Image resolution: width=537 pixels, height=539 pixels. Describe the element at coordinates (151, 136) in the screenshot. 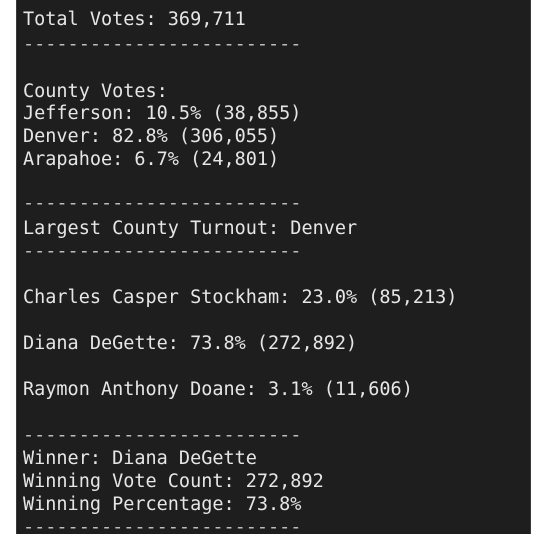

I see `county-line-denver: Denver: 82.8% (306,055)` at that location.